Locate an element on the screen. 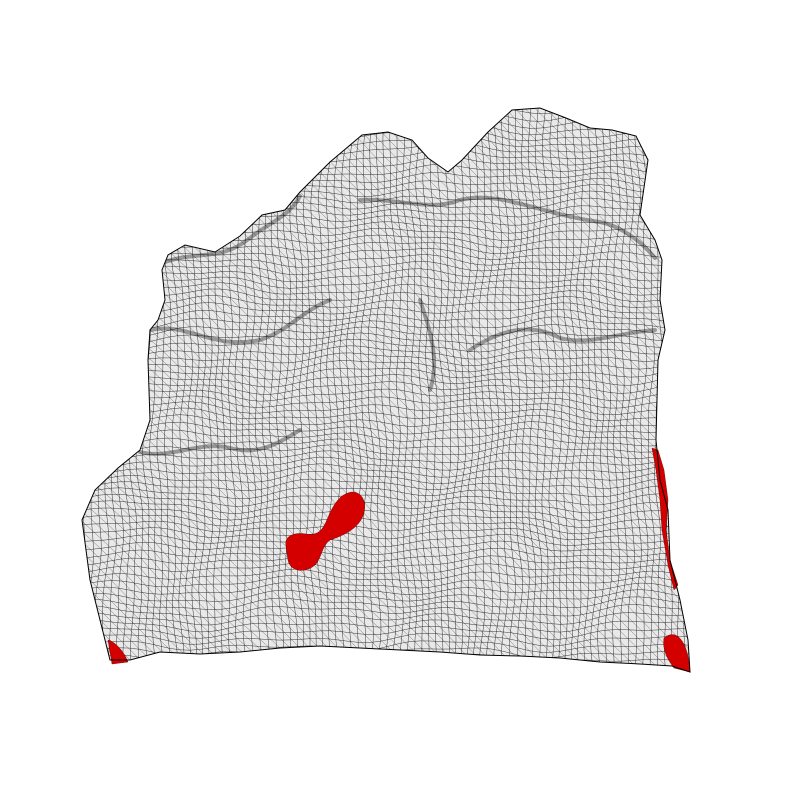  central-red-blob is located at coordinates (325, 531).